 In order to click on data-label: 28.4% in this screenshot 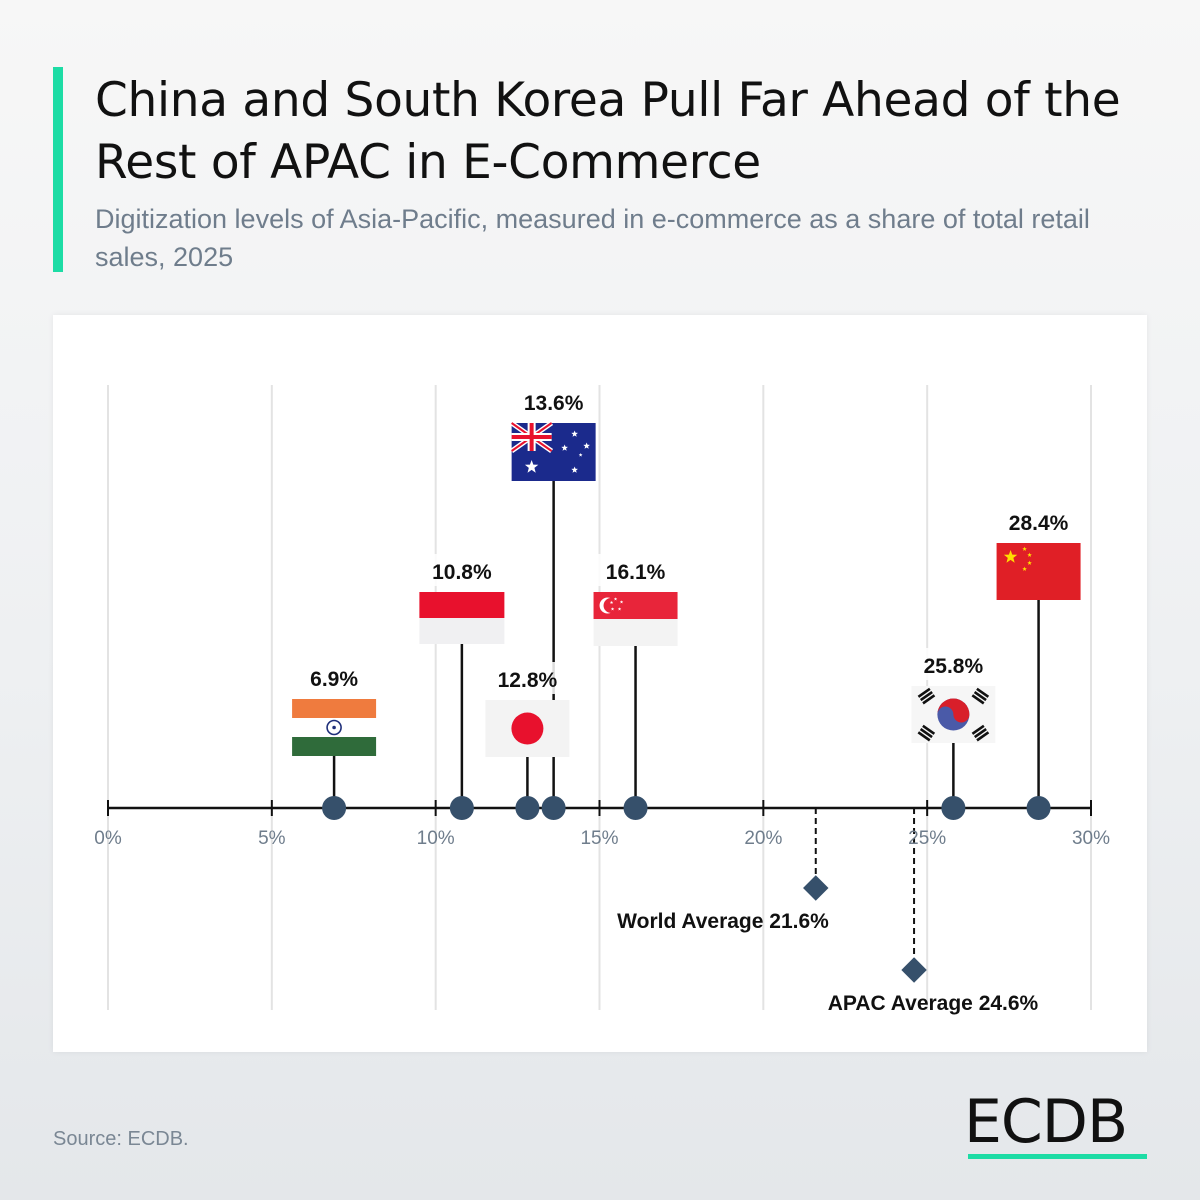, I will do `click(1039, 523)`.